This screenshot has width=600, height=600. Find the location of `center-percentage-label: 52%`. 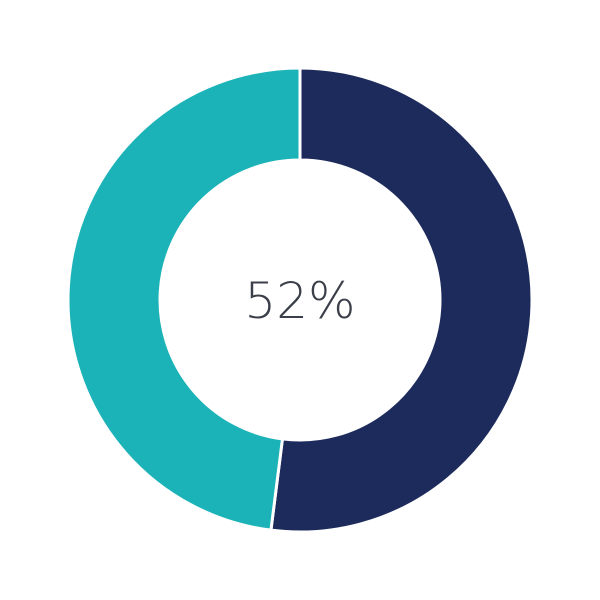

center-percentage-label: 52% is located at coordinates (299, 301).